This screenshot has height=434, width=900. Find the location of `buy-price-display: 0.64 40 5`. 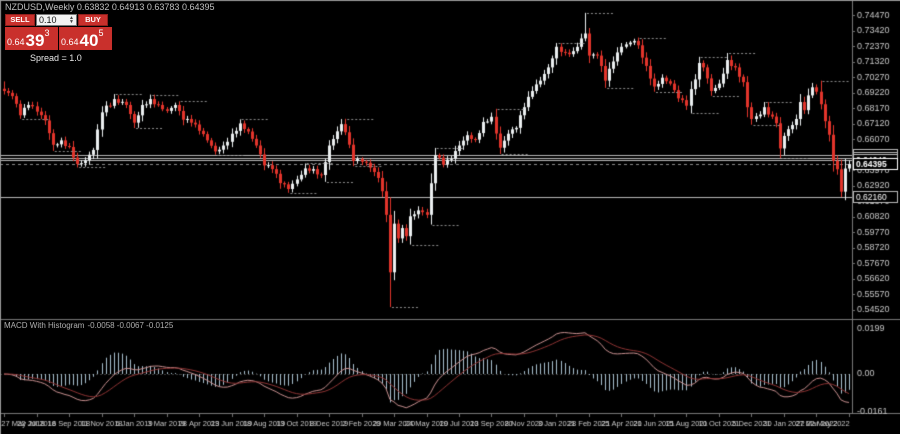

buy-price-display: 0.64 40 5 is located at coordinates (85, 38).